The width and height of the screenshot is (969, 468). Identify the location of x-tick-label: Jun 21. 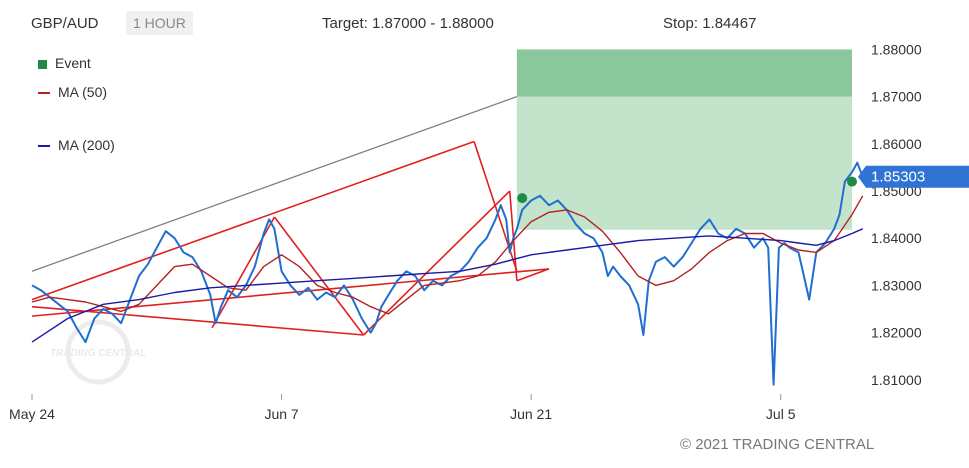
(531, 414).